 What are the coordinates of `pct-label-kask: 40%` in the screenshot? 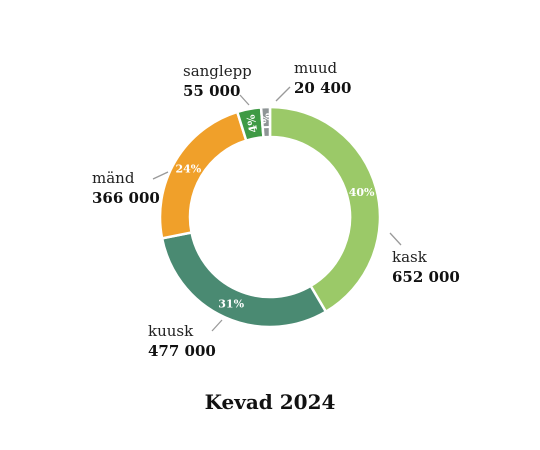 It's located at (362, 192).